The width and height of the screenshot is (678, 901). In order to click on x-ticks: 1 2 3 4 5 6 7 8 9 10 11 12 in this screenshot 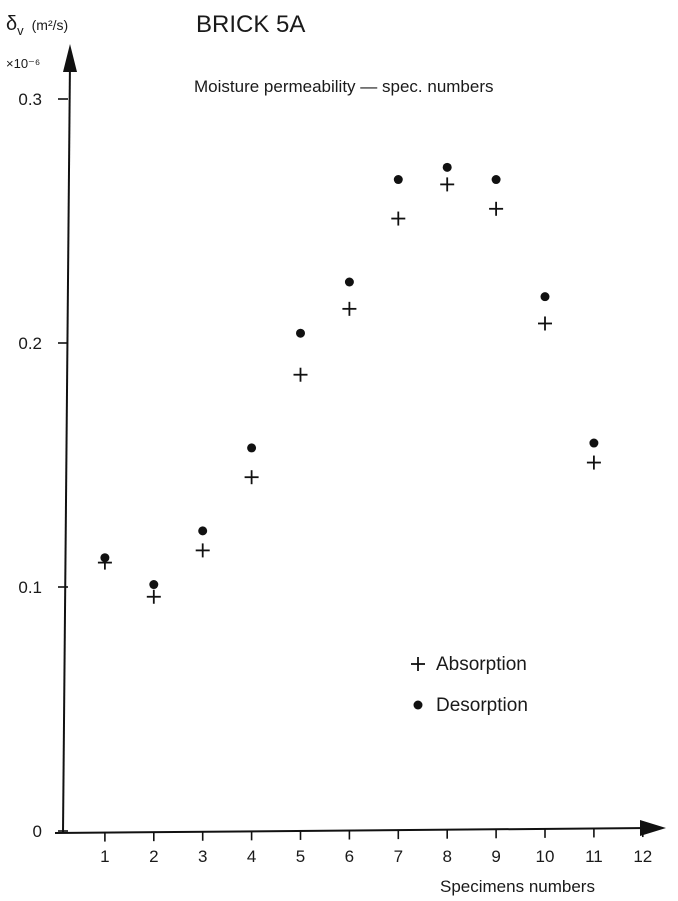, I will do `click(376, 847)`.